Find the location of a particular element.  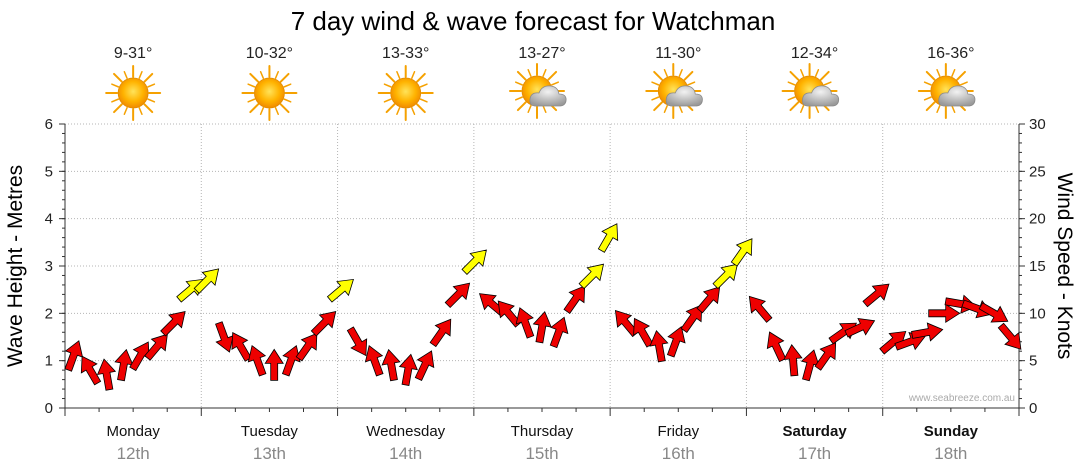

left-tick-label: 4 is located at coordinates (49, 219).